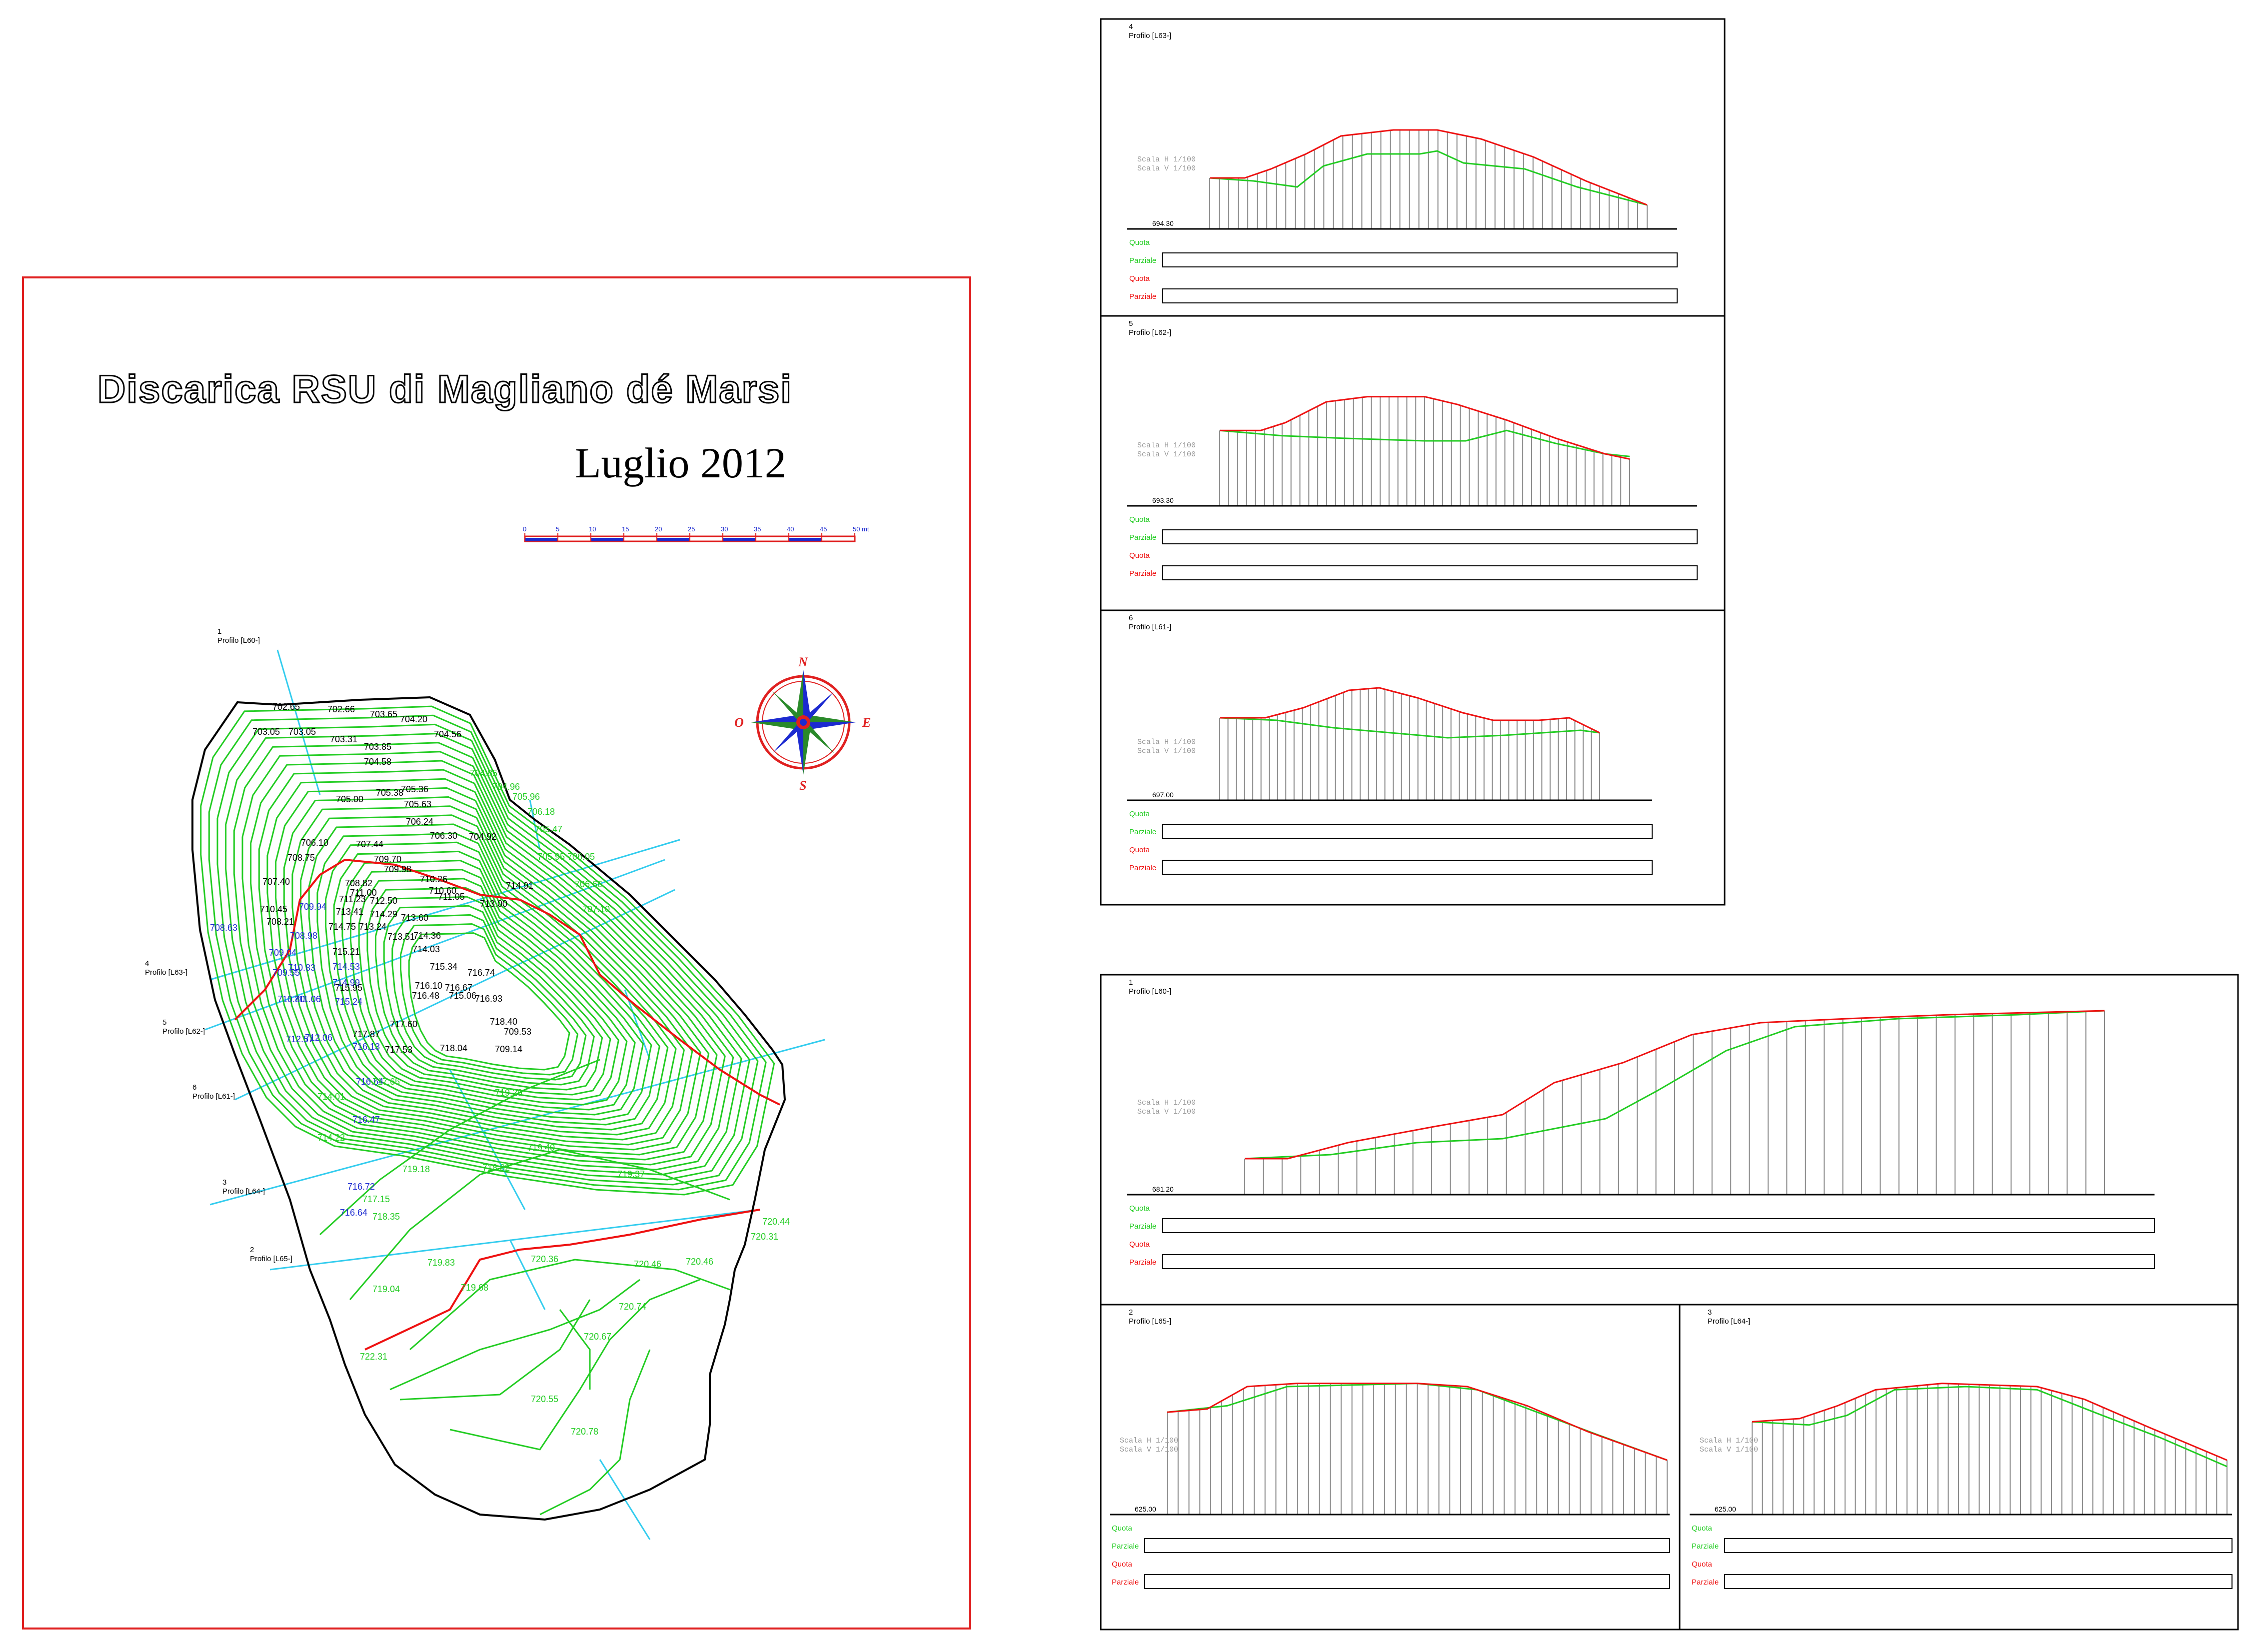 This screenshot has height=1652, width=2241. Describe the element at coordinates (474, 1288) in the screenshot. I see `spot-height-label: 719.68` at that location.